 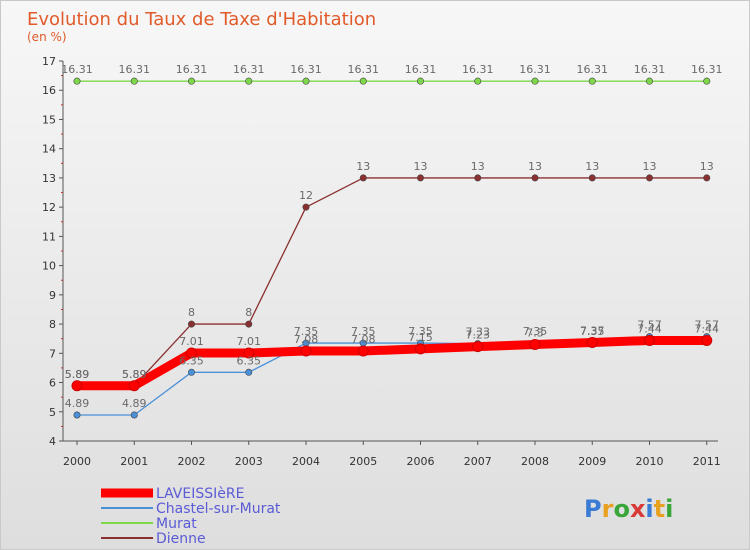 I want to click on data-label: 7.15, so click(x=420, y=337).